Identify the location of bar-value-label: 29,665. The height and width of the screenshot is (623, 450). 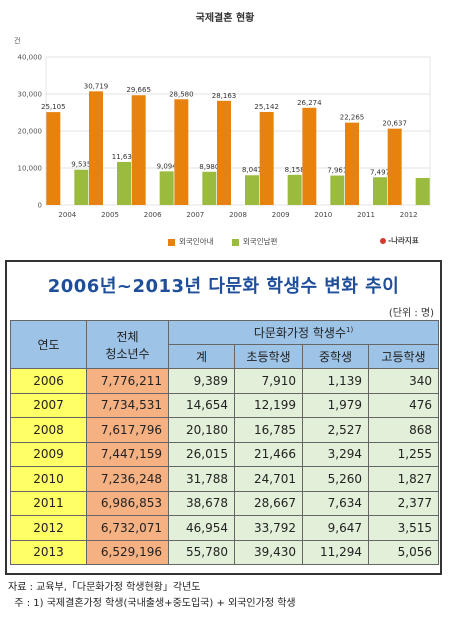
(138, 90).